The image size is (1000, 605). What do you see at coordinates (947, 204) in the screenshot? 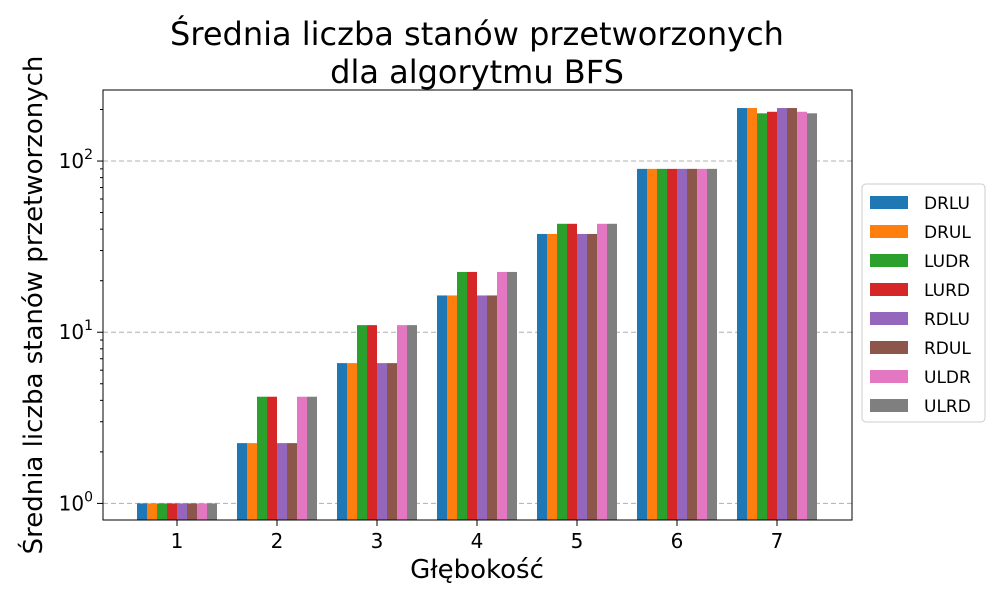
I see `legend-label-drlu: DRLU` at bounding box center [947, 204].